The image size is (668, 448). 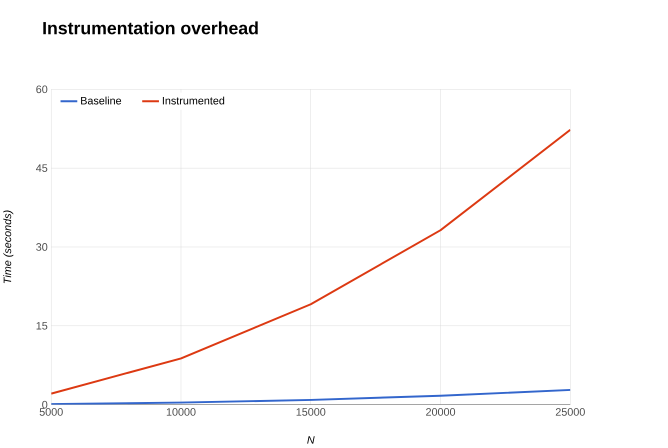 What do you see at coordinates (311, 440) in the screenshot?
I see `x-axis-title: N` at bounding box center [311, 440].